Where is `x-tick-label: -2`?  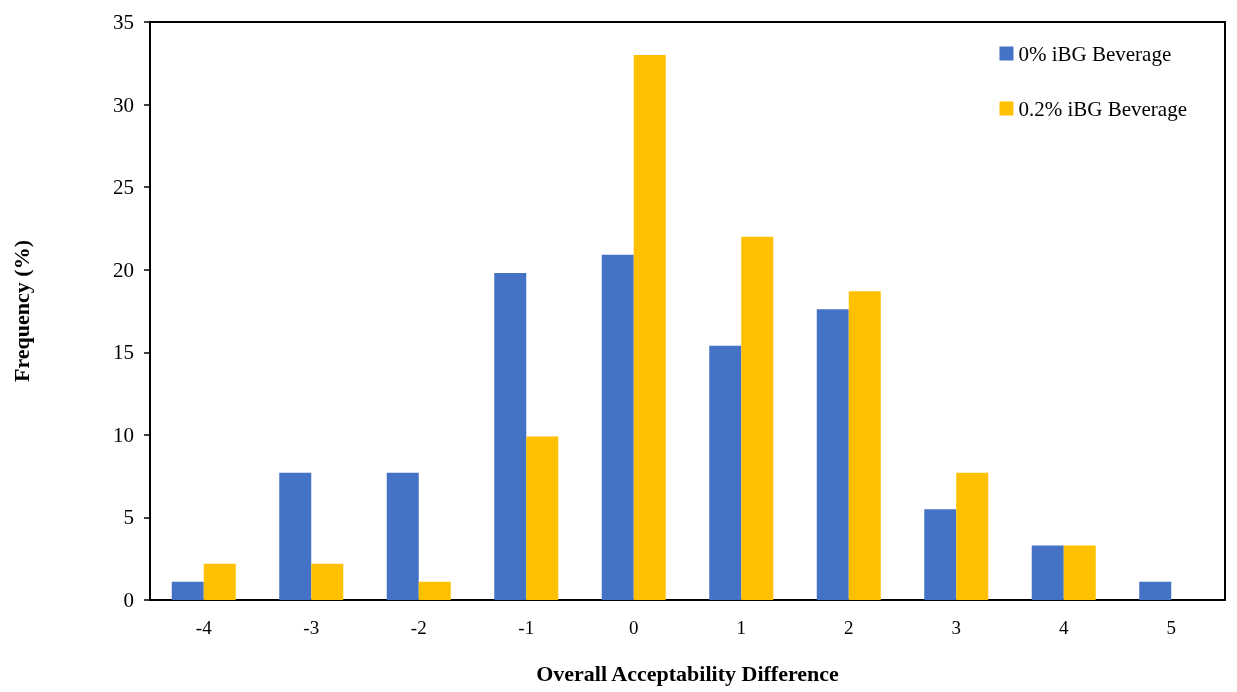
x-tick-label: -2 is located at coordinates (418, 627).